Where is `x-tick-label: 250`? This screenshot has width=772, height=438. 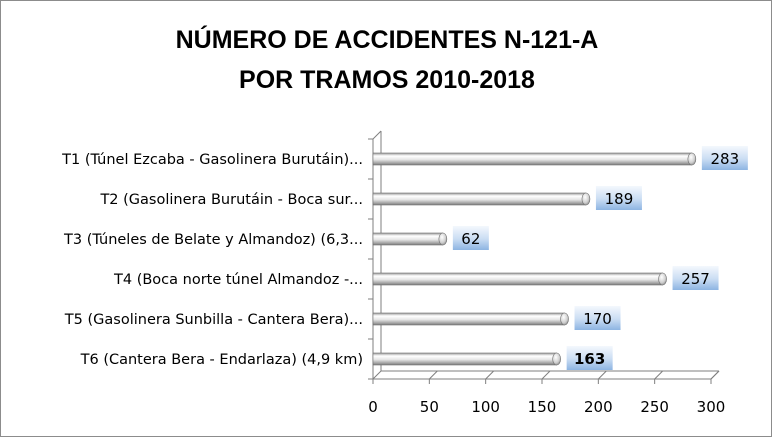
x-tick-label: 250 is located at coordinates (654, 407).